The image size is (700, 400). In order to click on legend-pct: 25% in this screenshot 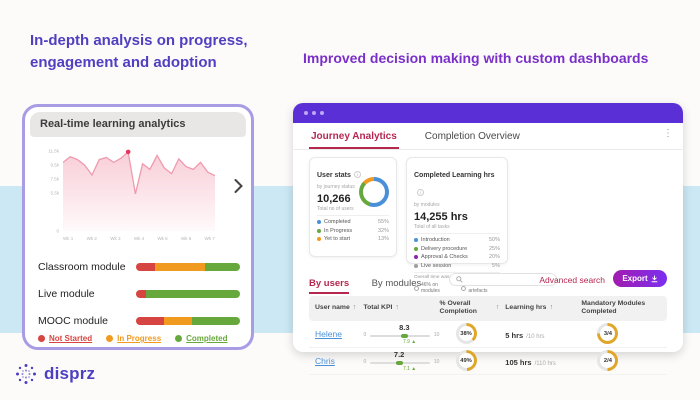, I will do `click(494, 248)`.